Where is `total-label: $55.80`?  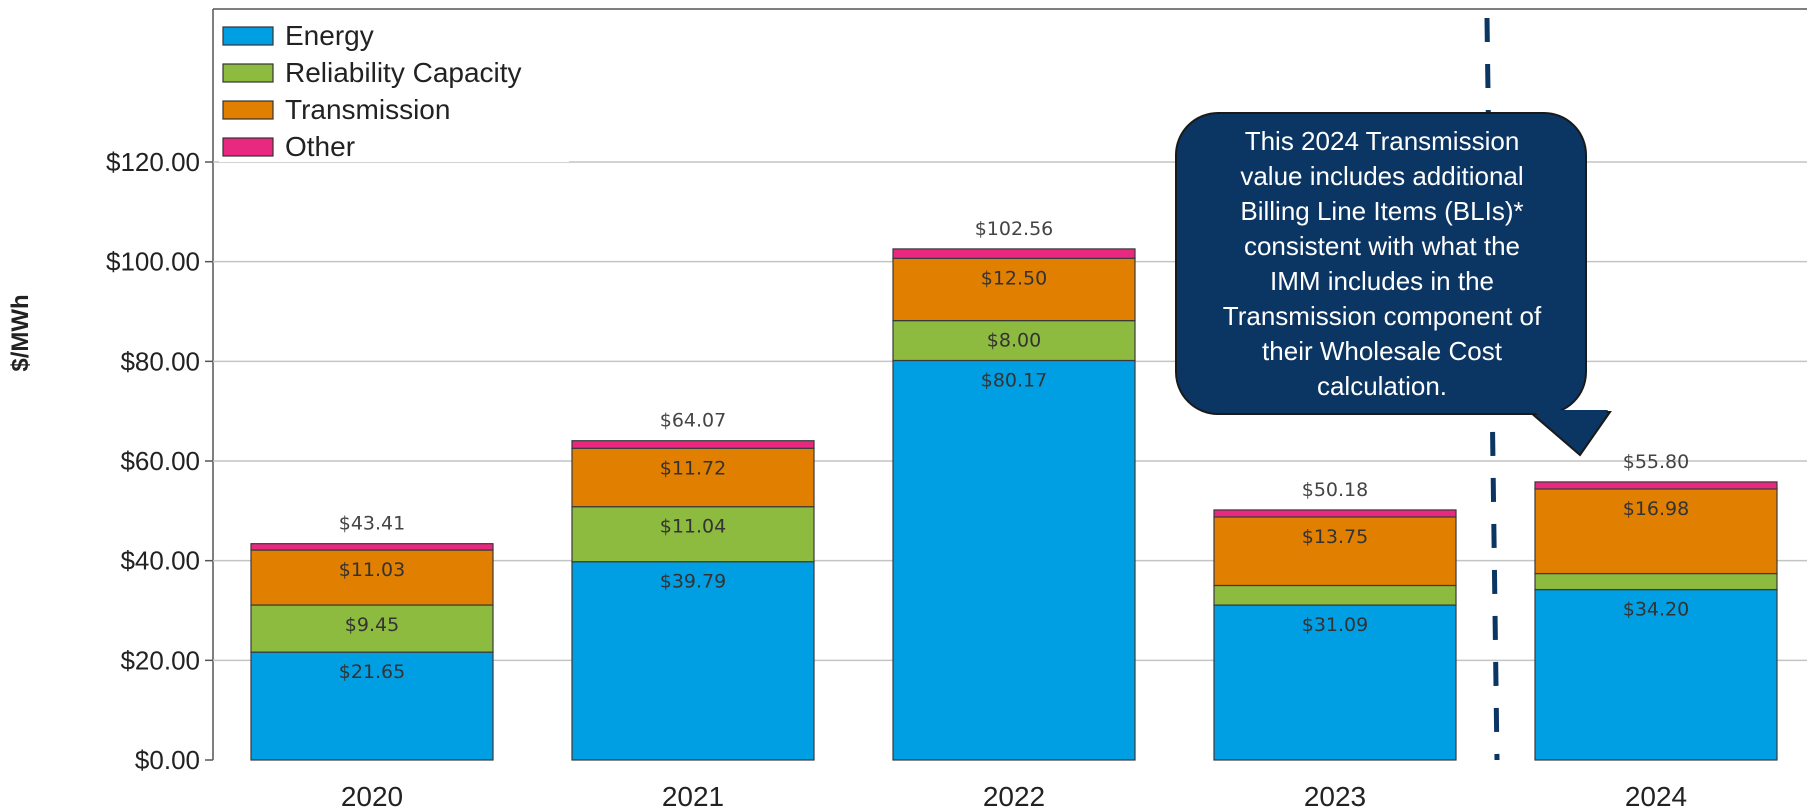 total-label: $55.80 is located at coordinates (1656, 462).